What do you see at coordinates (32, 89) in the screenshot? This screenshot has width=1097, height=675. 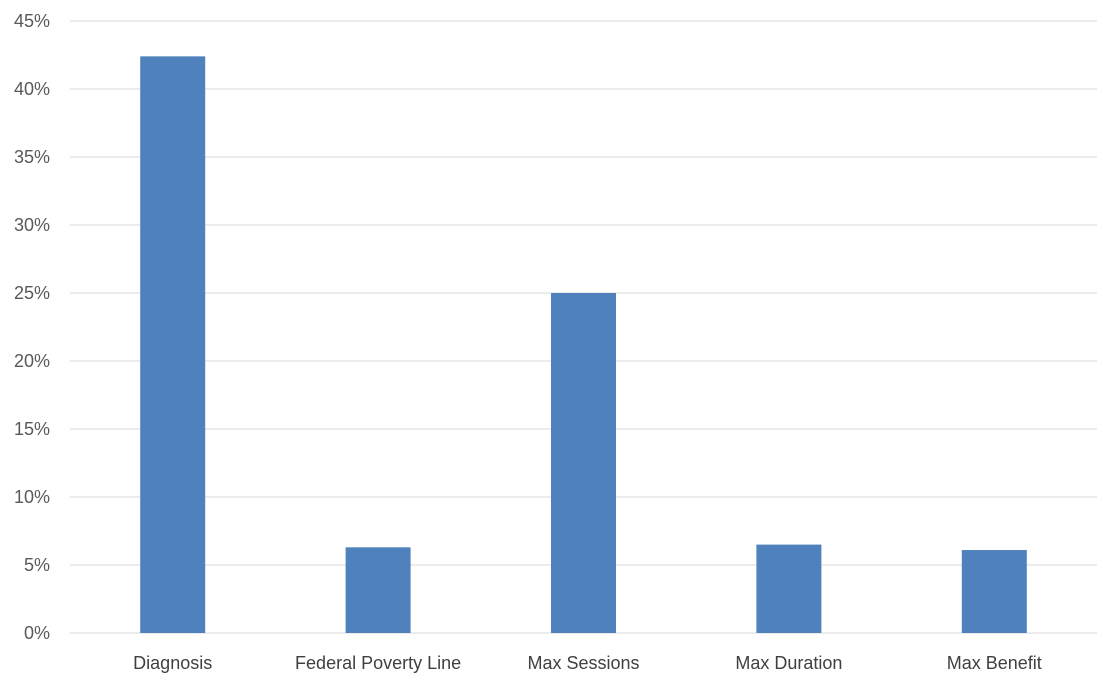 I see `y-tick-label: 40%` at bounding box center [32, 89].